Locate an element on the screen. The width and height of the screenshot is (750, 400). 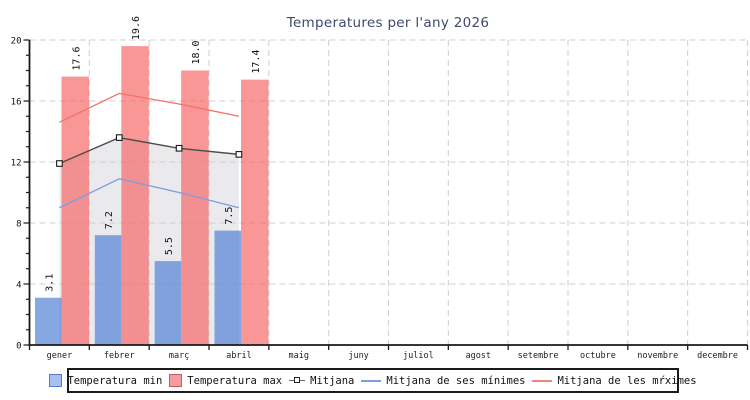
x-tick-label: maig is located at coordinates (299, 356).